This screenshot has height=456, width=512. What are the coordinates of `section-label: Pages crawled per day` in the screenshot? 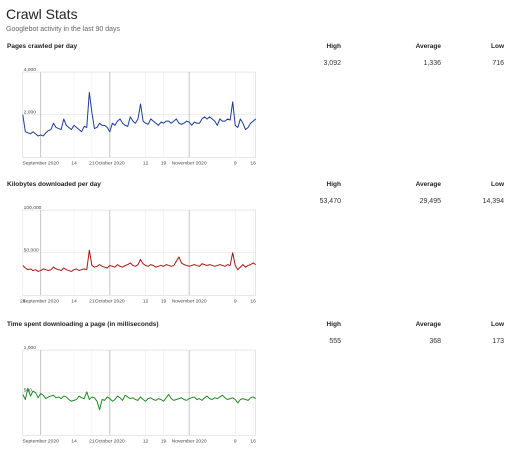 It's located at (42, 46).